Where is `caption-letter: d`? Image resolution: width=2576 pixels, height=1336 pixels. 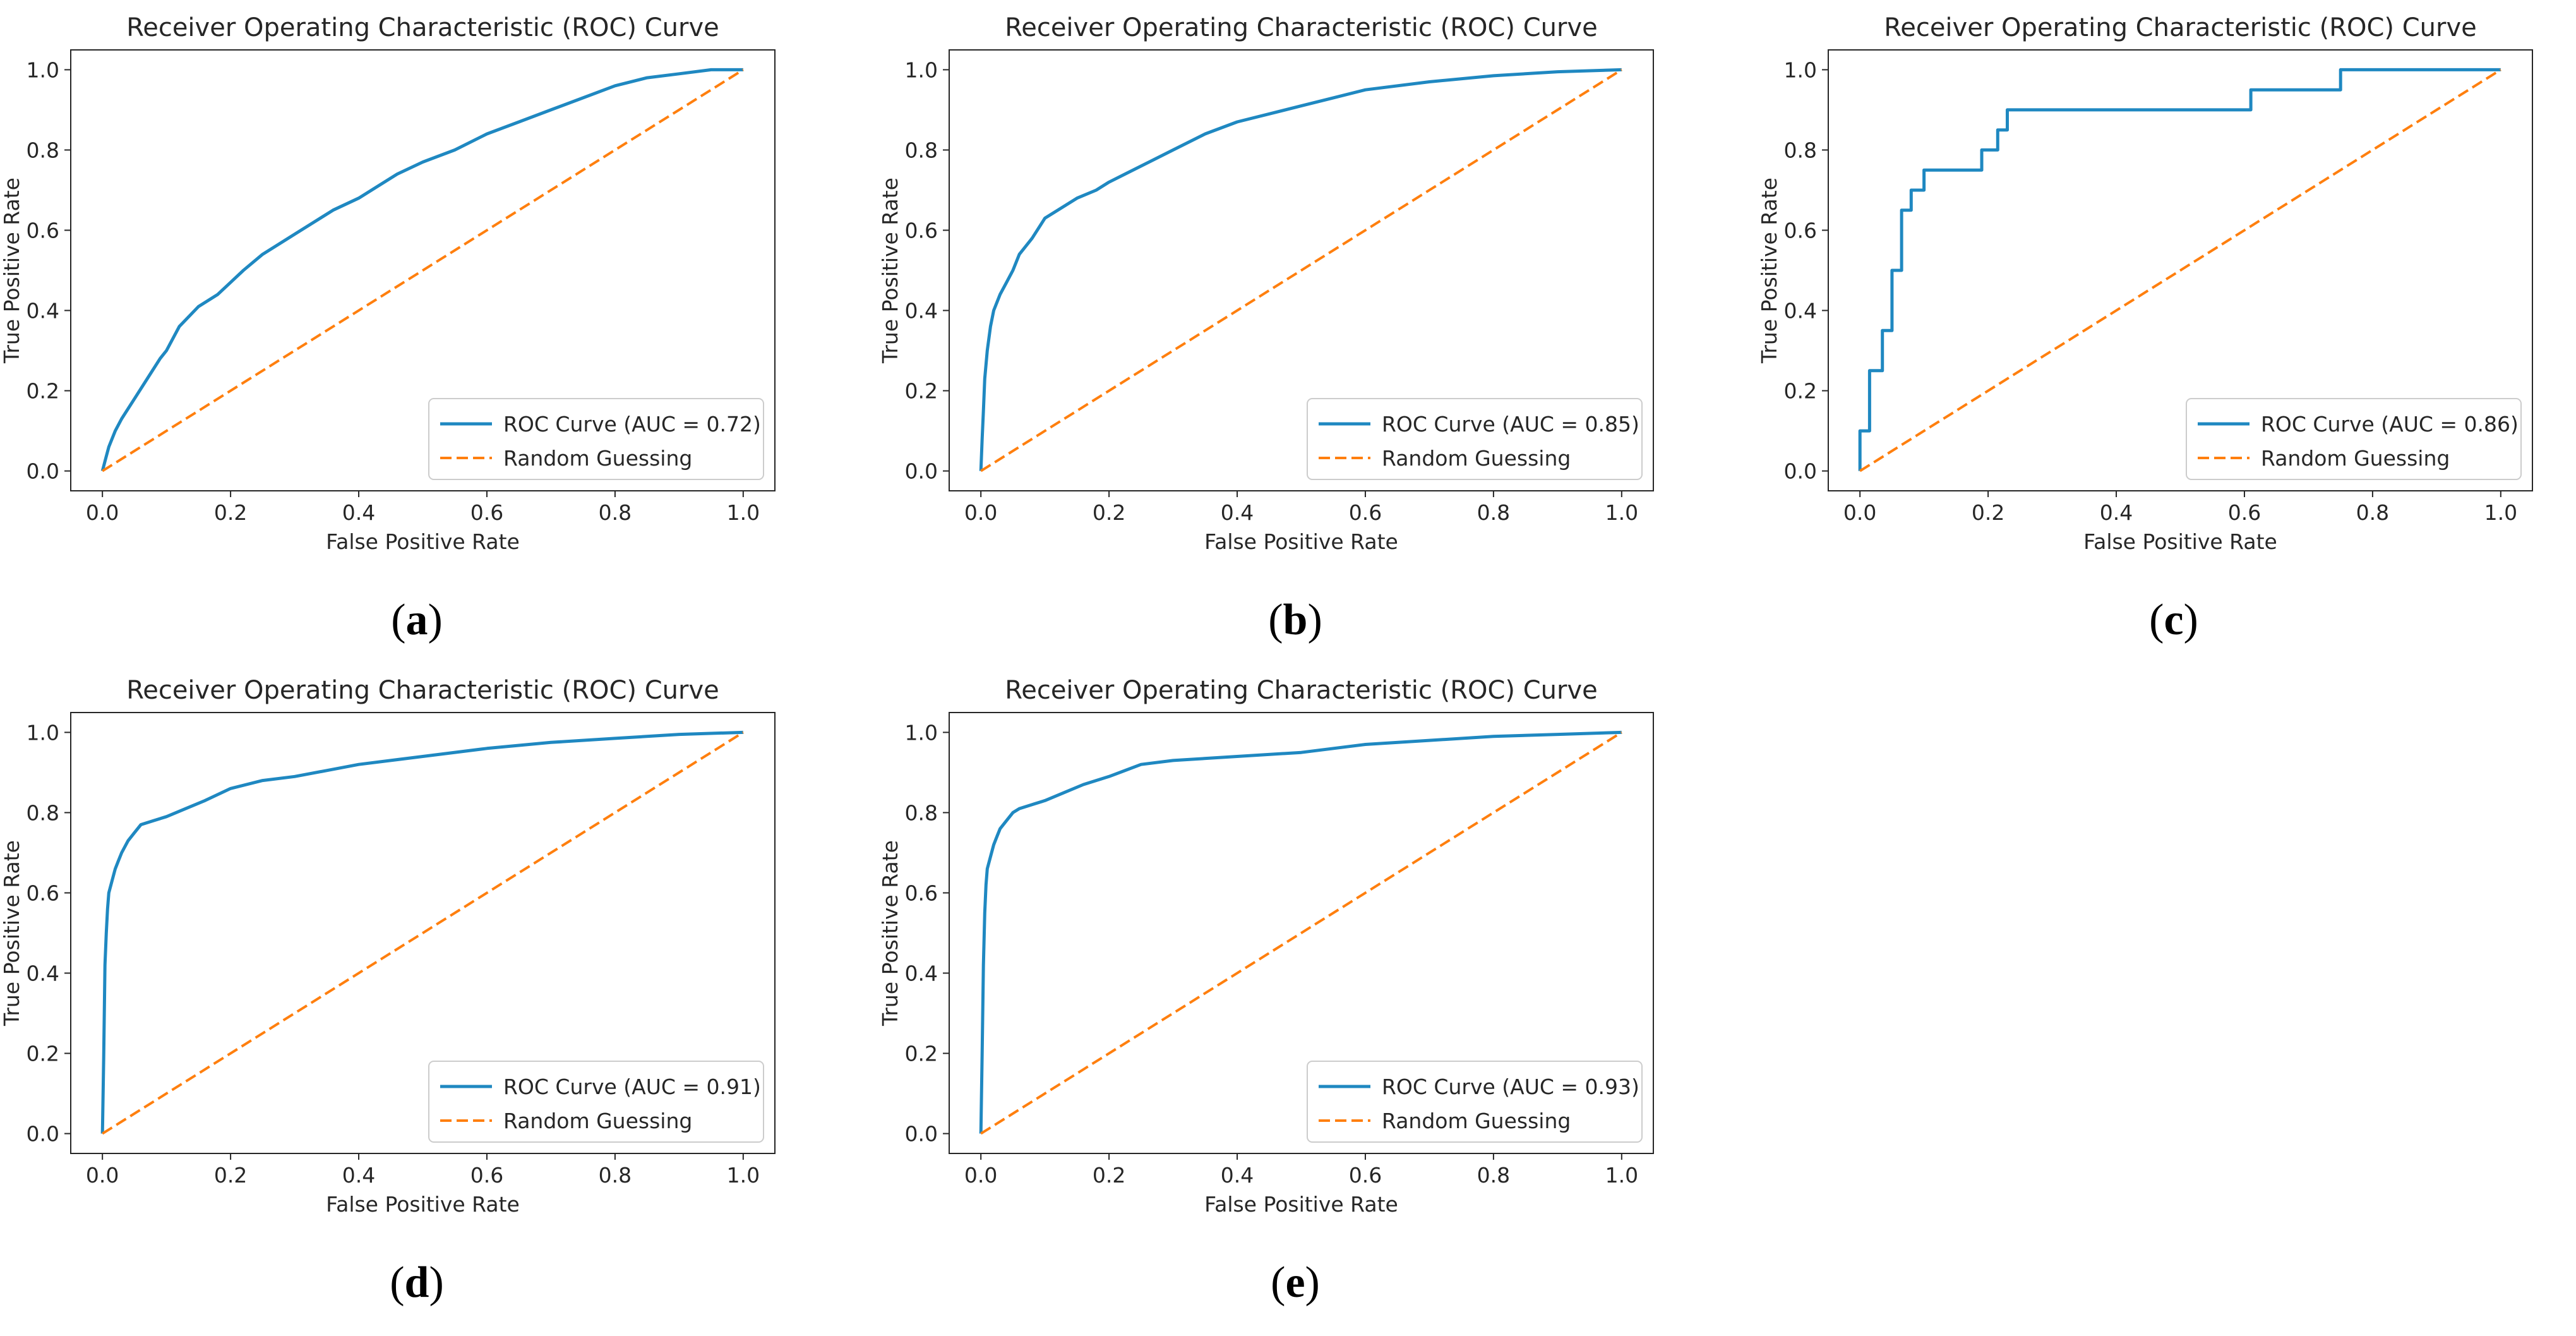
caption-letter: d is located at coordinates (417, 1282).